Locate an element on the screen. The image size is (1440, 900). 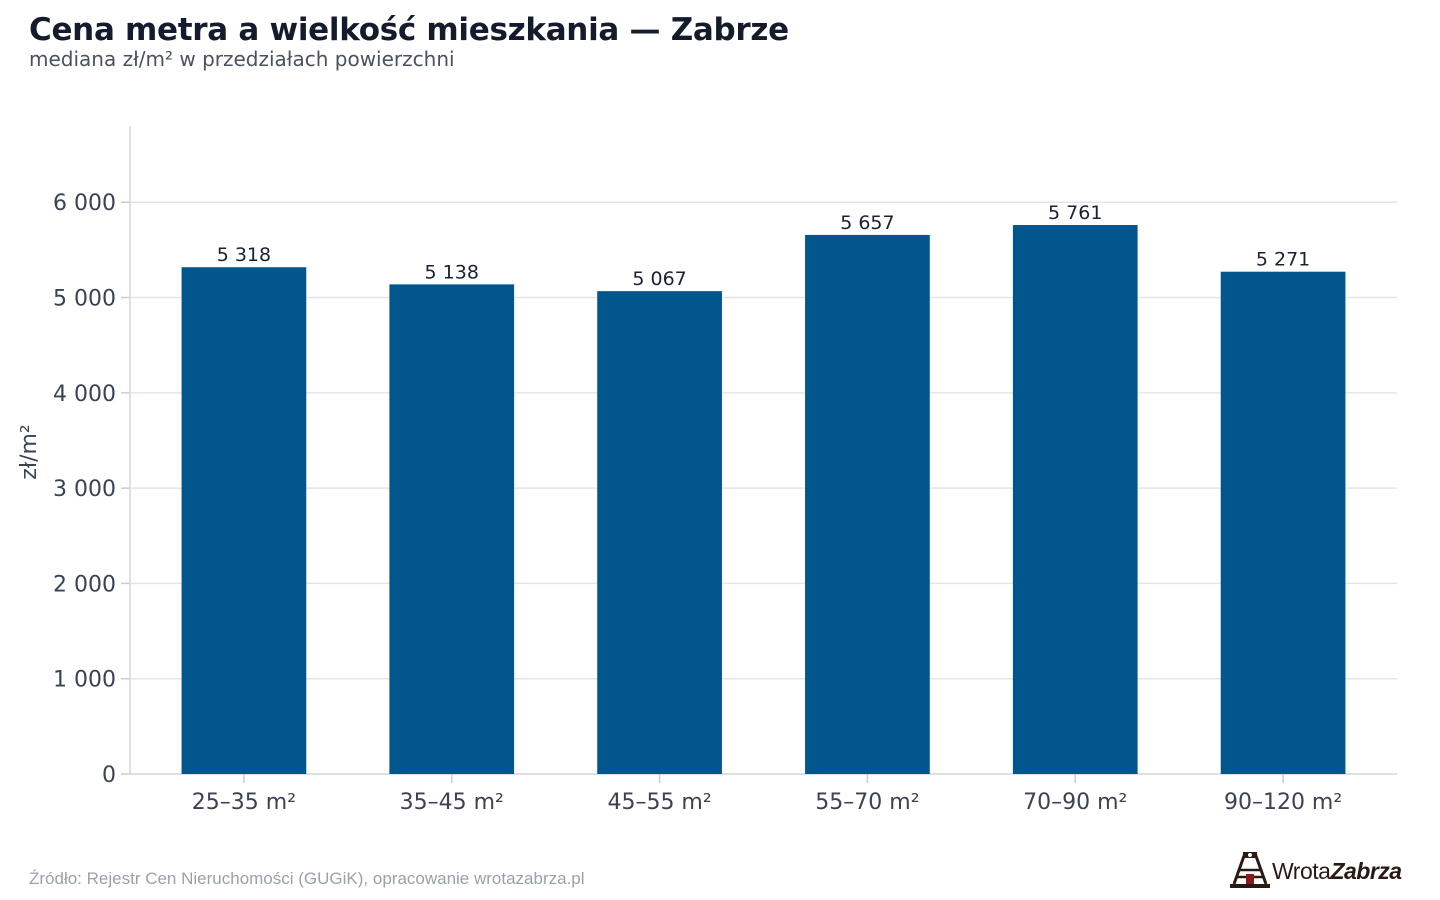
logo-text: WrotaZabrza is located at coordinates (1337, 871).